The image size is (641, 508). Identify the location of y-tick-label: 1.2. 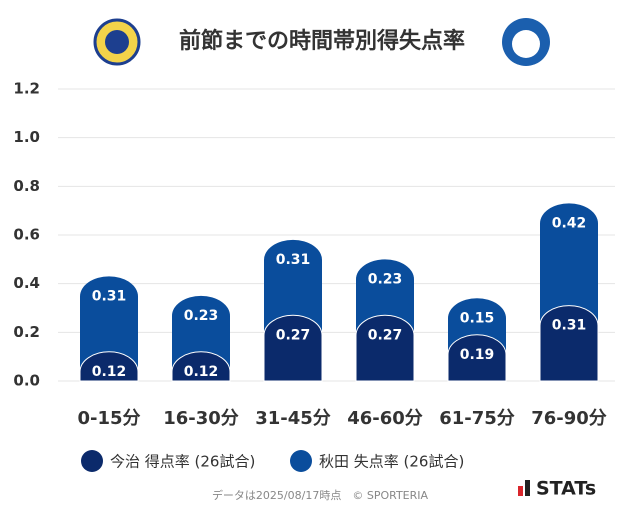
(26, 89).